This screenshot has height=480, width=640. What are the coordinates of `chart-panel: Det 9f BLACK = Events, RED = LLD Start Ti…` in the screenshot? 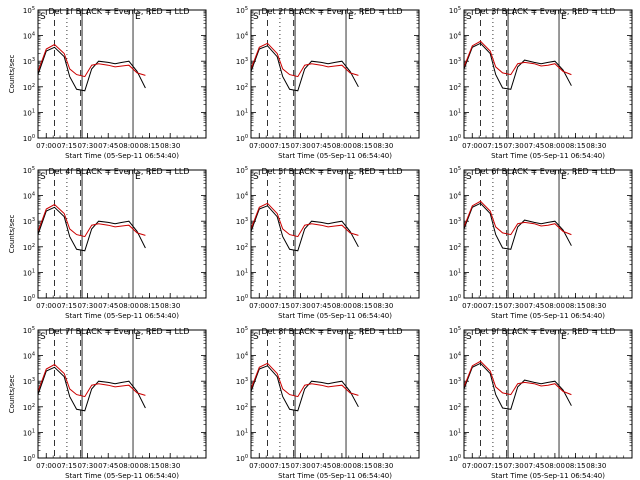 It's located at (541, 403).